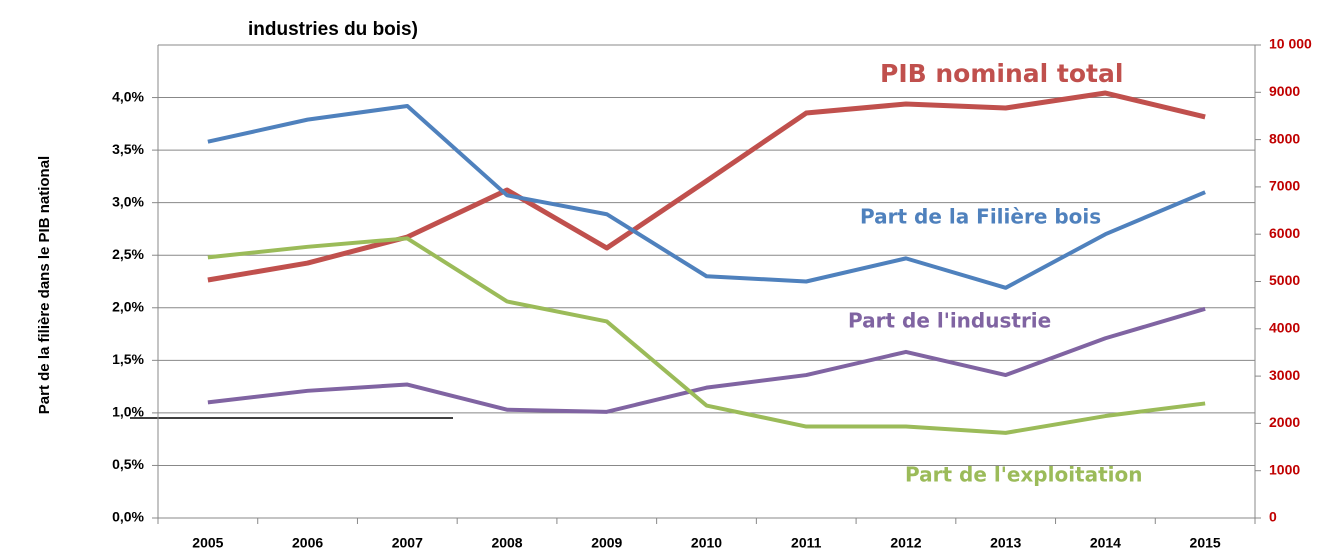 Image resolution: width=1331 pixels, height=559 pixels. I want to click on x-tick-label: 2012, so click(905, 543).